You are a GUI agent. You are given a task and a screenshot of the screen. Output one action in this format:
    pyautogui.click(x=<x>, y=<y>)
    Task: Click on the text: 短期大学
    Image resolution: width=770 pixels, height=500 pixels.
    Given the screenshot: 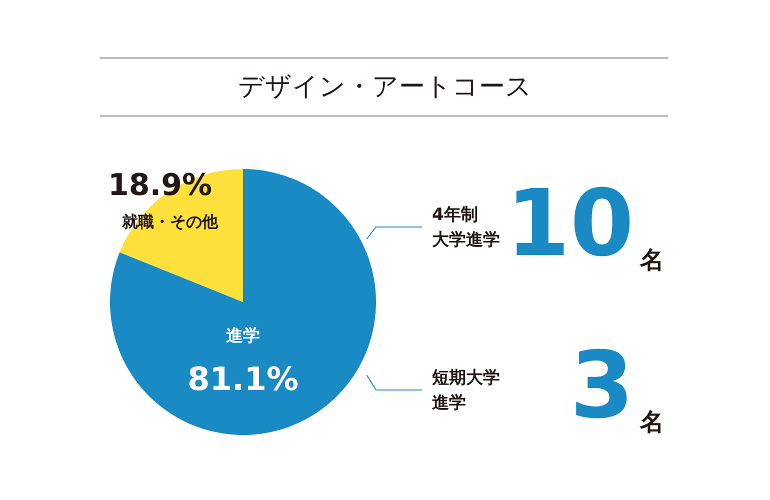 What is the action you would take?
    pyautogui.click(x=465, y=378)
    